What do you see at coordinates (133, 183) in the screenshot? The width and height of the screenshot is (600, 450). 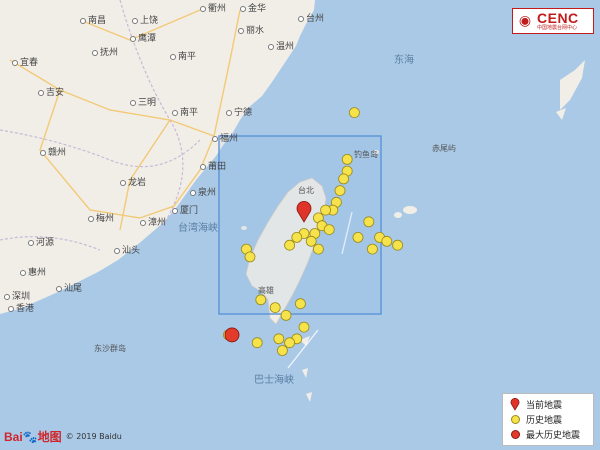 I see `city-label: 龙岩` at bounding box center [133, 183].